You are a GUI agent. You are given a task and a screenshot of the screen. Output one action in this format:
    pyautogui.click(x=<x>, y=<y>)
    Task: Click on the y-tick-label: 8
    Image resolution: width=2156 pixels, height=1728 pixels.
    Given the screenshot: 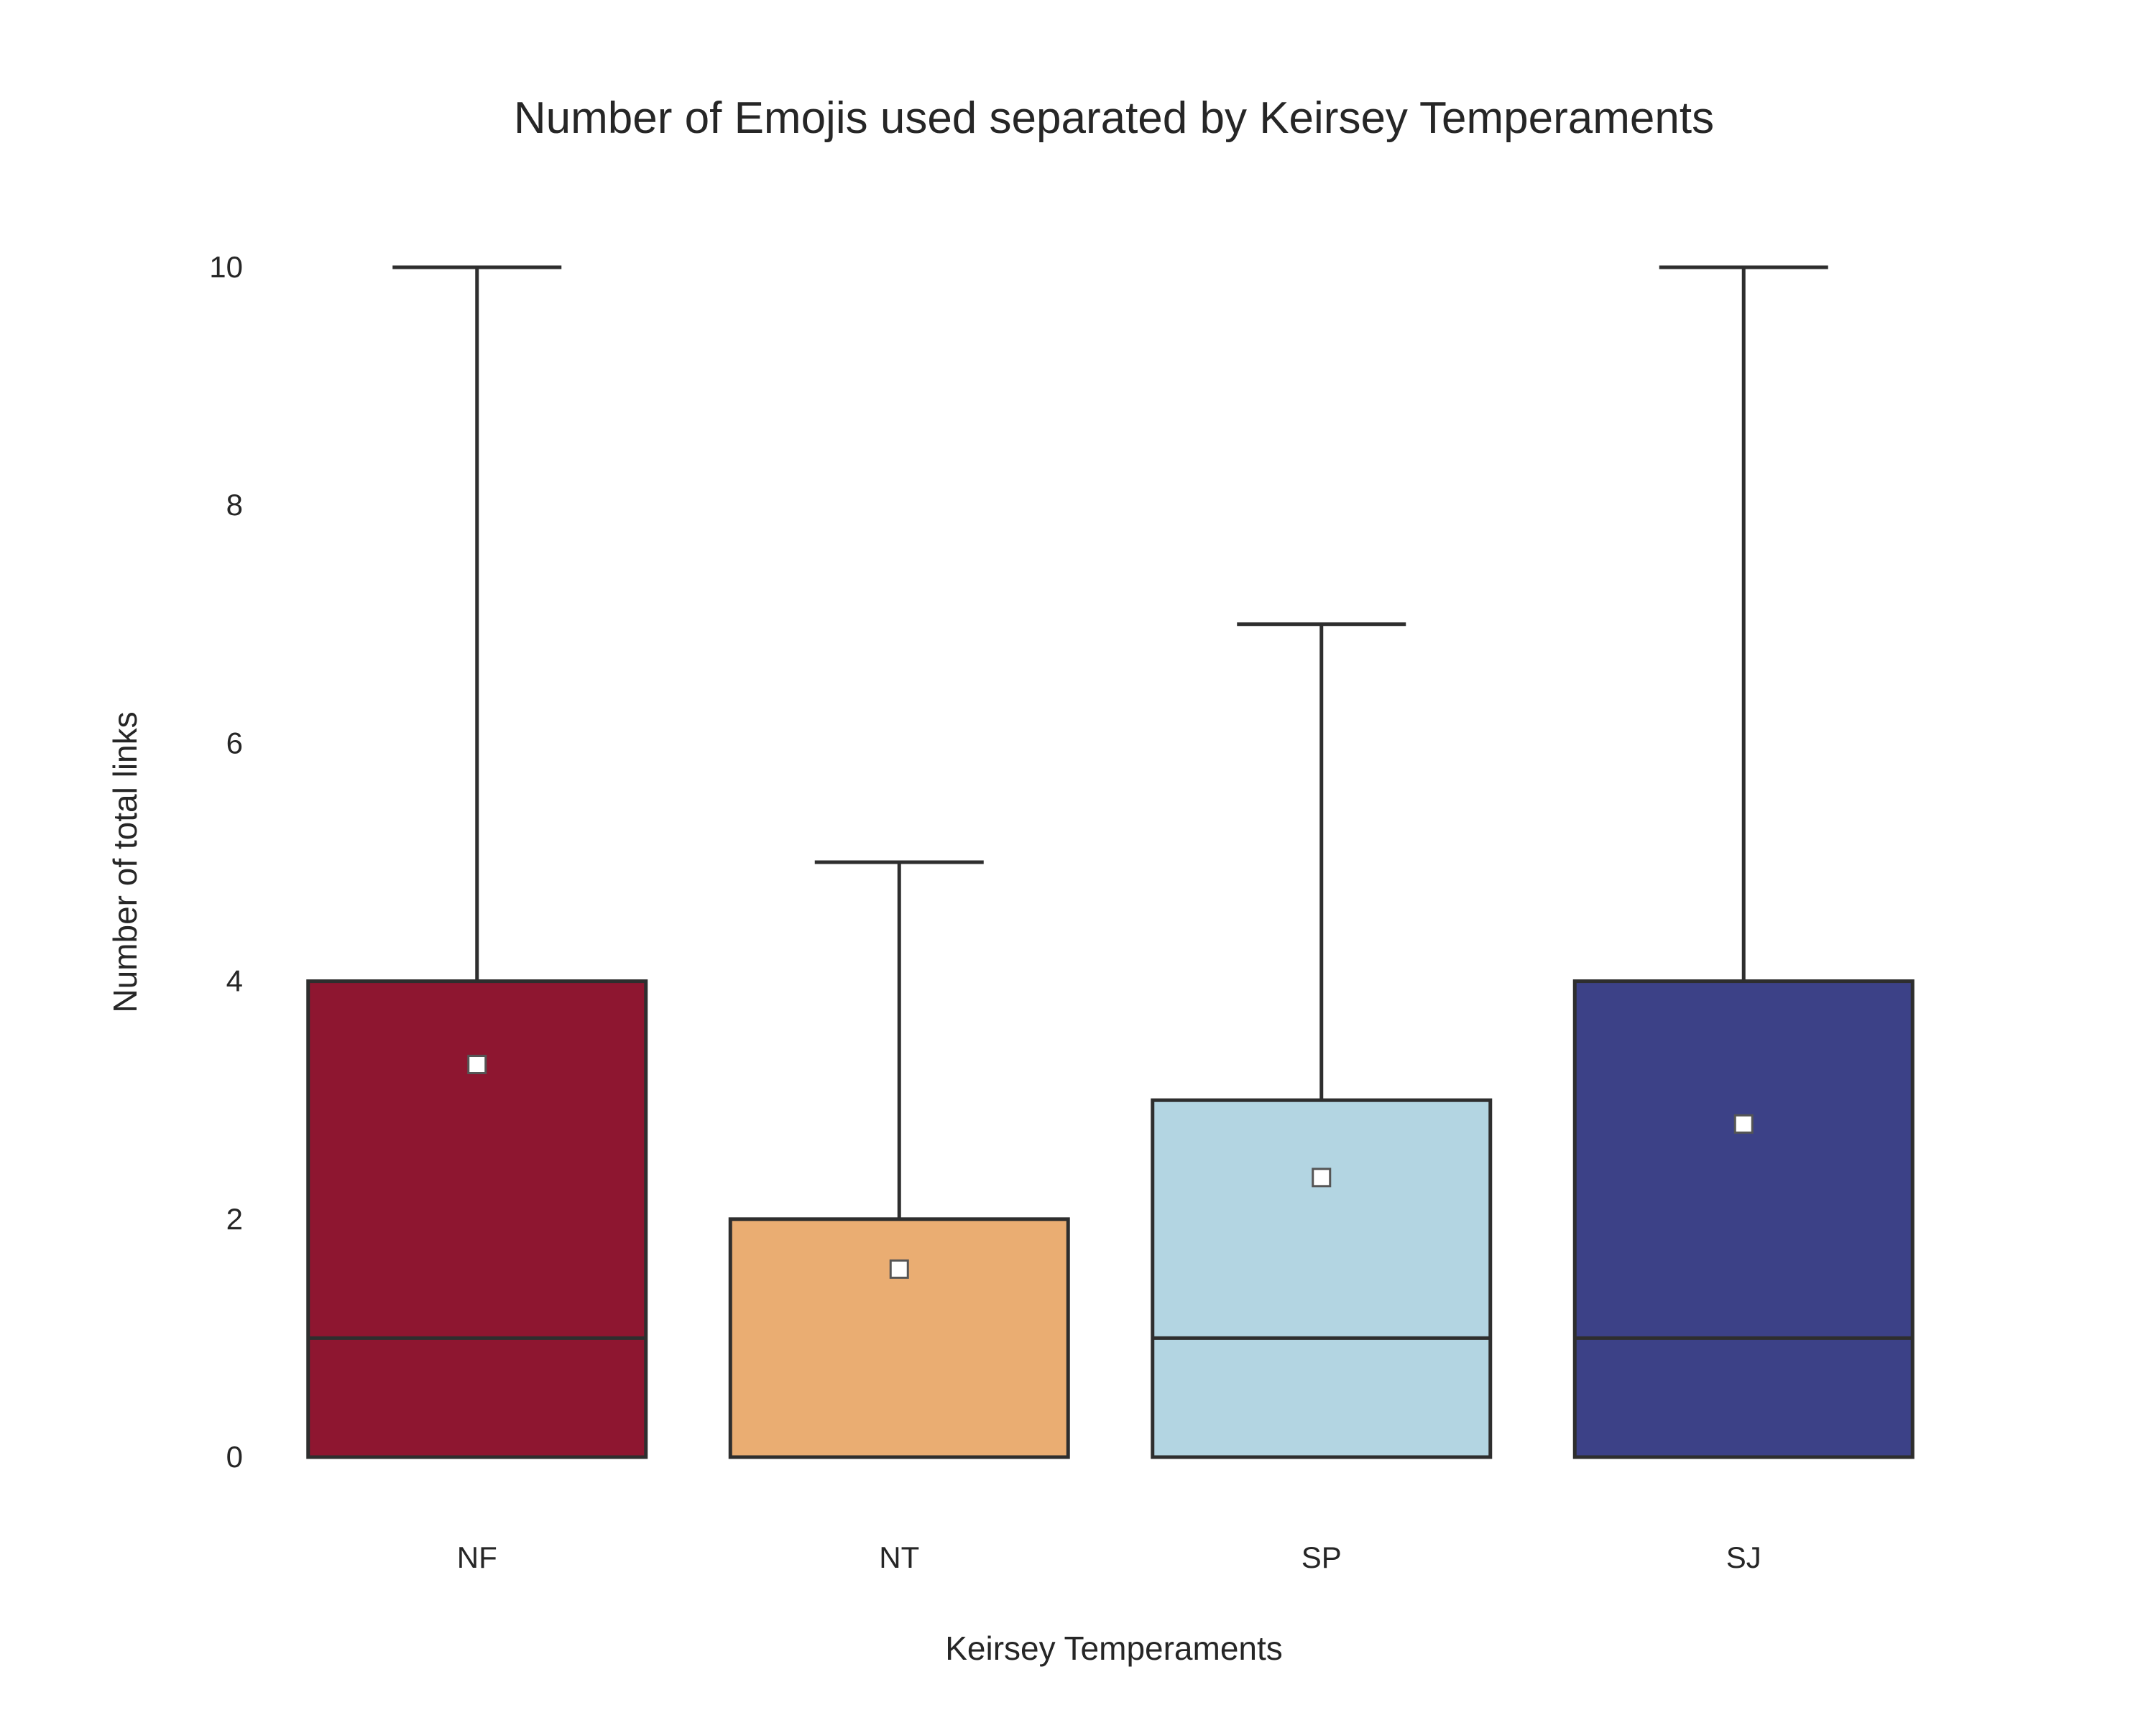 What is the action you would take?
    pyautogui.click(x=234, y=505)
    